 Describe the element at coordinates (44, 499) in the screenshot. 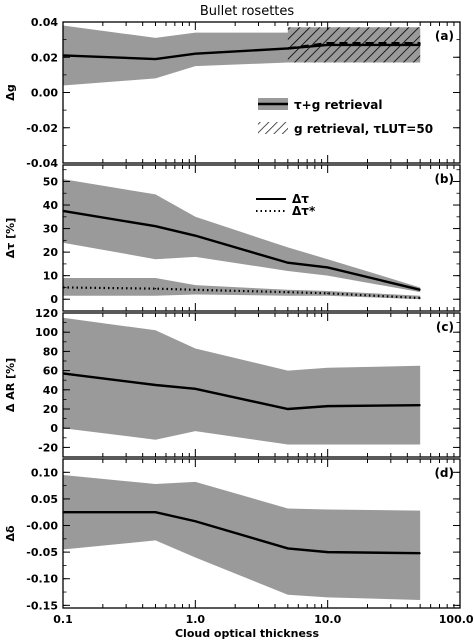

I see `y-tick-label-3-1: 0.05` at that location.